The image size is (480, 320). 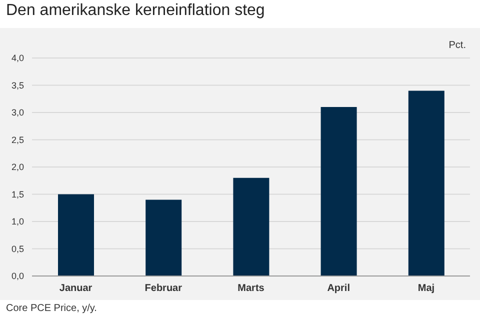 What do you see at coordinates (17, 221) in the screenshot?
I see `y-tick-label: 1,0` at bounding box center [17, 221].